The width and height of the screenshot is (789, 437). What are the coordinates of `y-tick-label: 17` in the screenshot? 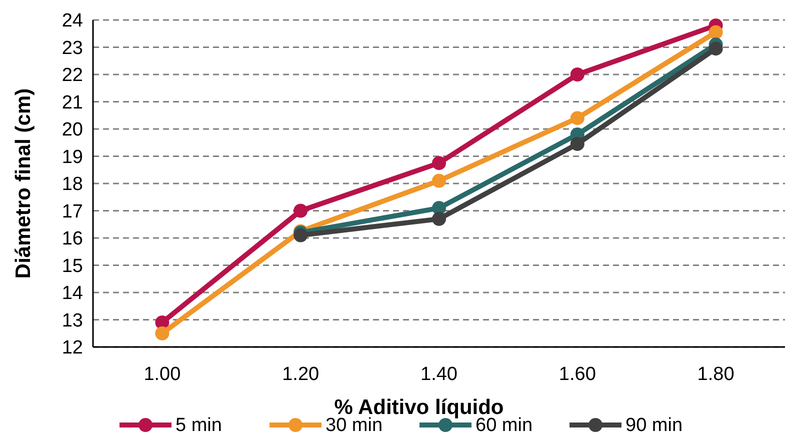 It's located at (72, 211).